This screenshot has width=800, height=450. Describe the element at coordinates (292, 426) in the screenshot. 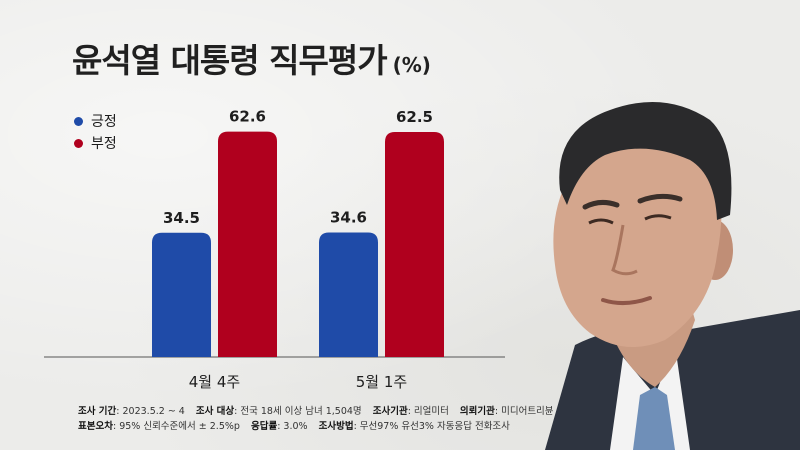

I see `footnote-value: : 3.0%` at that location.